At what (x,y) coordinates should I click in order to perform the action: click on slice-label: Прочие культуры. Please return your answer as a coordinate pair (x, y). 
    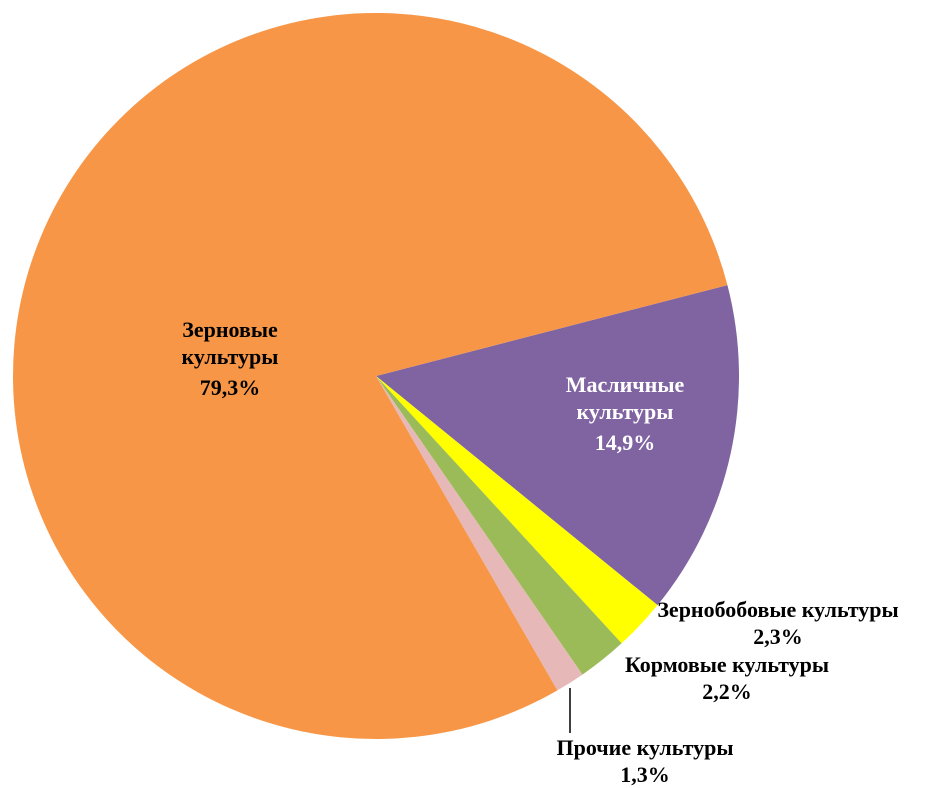
    Looking at the image, I should click on (645, 747).